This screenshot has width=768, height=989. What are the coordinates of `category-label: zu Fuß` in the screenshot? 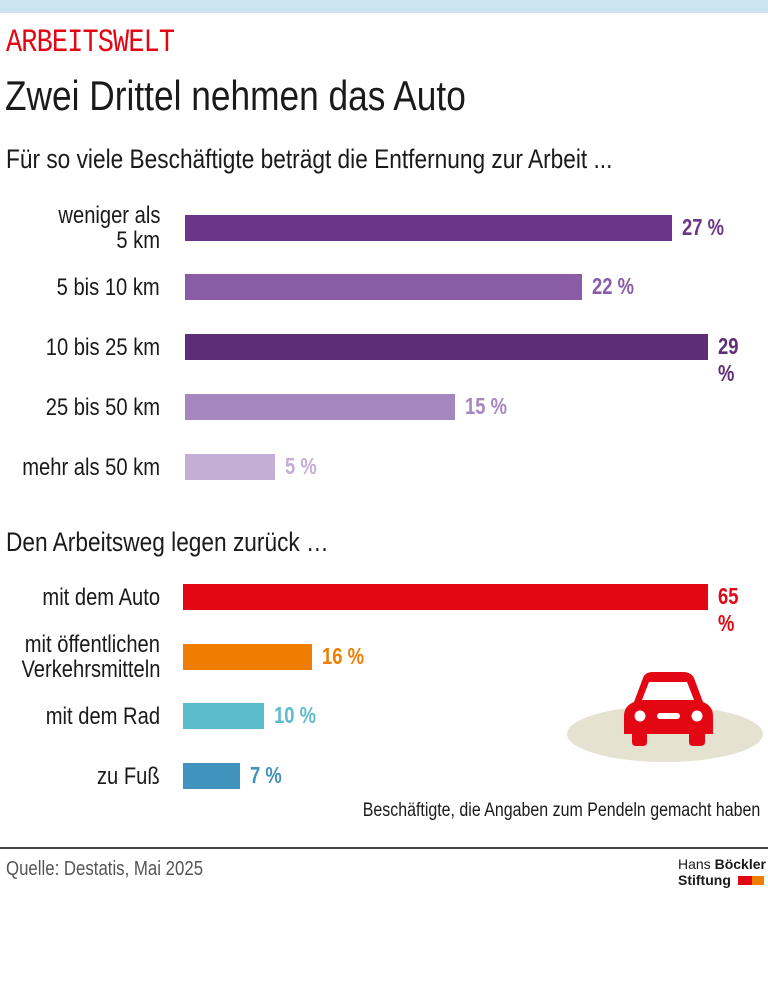 It's located at (128, 776).